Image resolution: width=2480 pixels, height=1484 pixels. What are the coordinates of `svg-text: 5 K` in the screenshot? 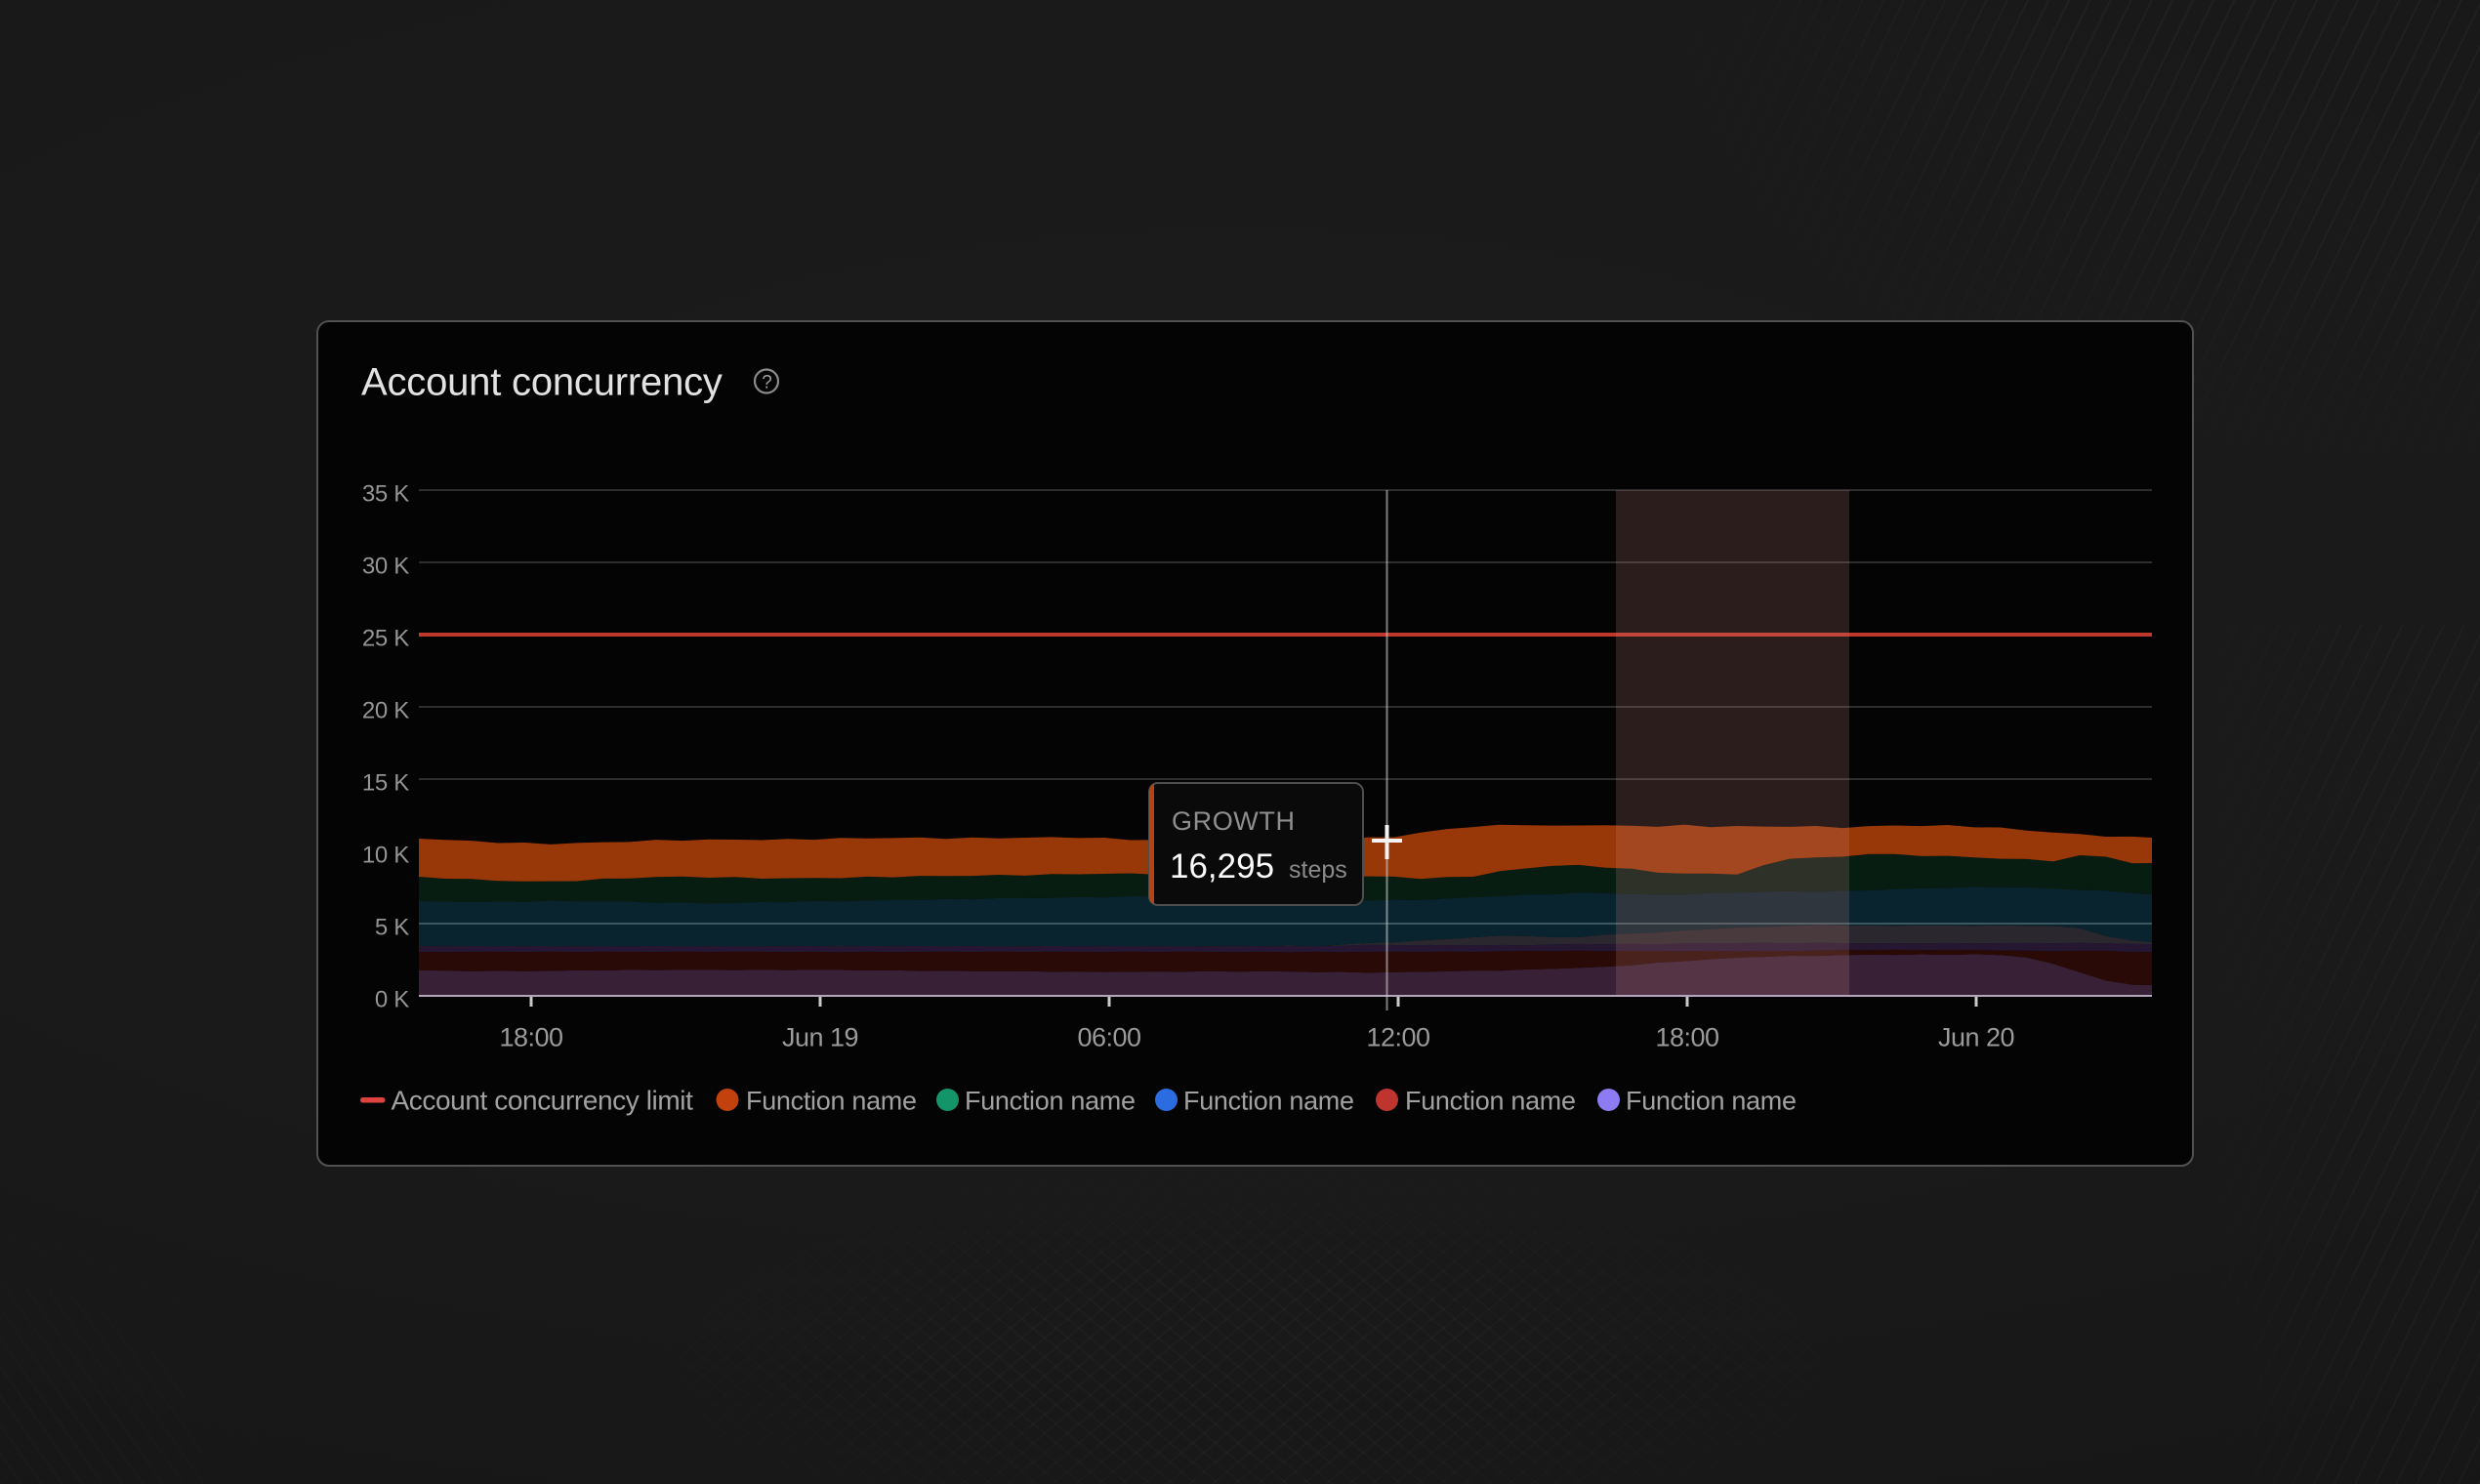 It's located at (392, 928).